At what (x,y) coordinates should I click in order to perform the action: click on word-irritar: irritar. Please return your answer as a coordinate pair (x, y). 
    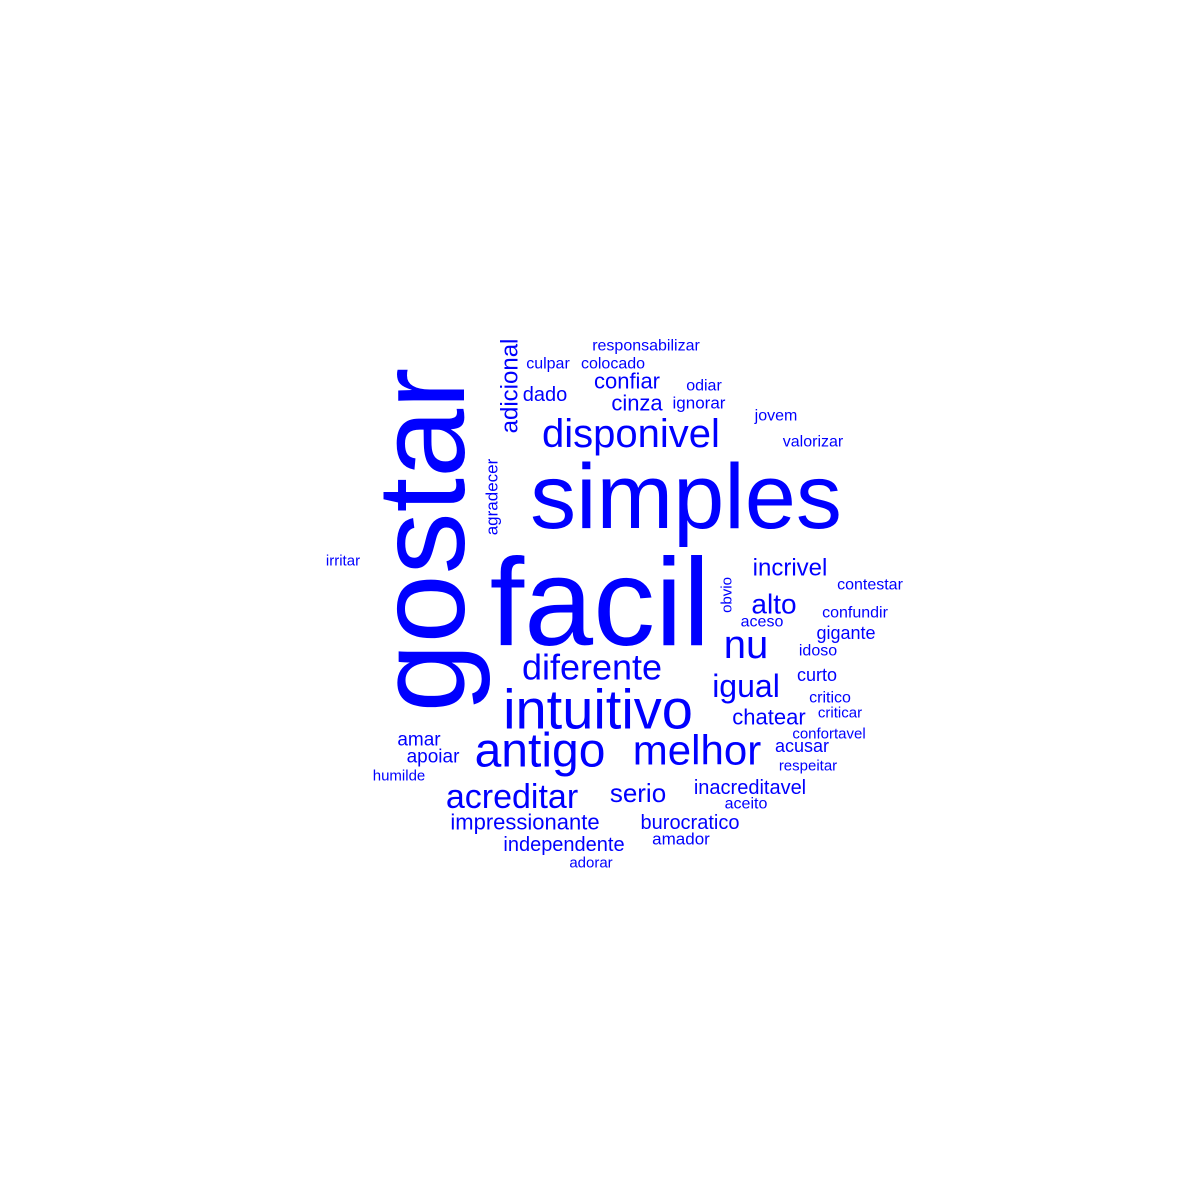
    Looking at the image, I should click on (343, 561).